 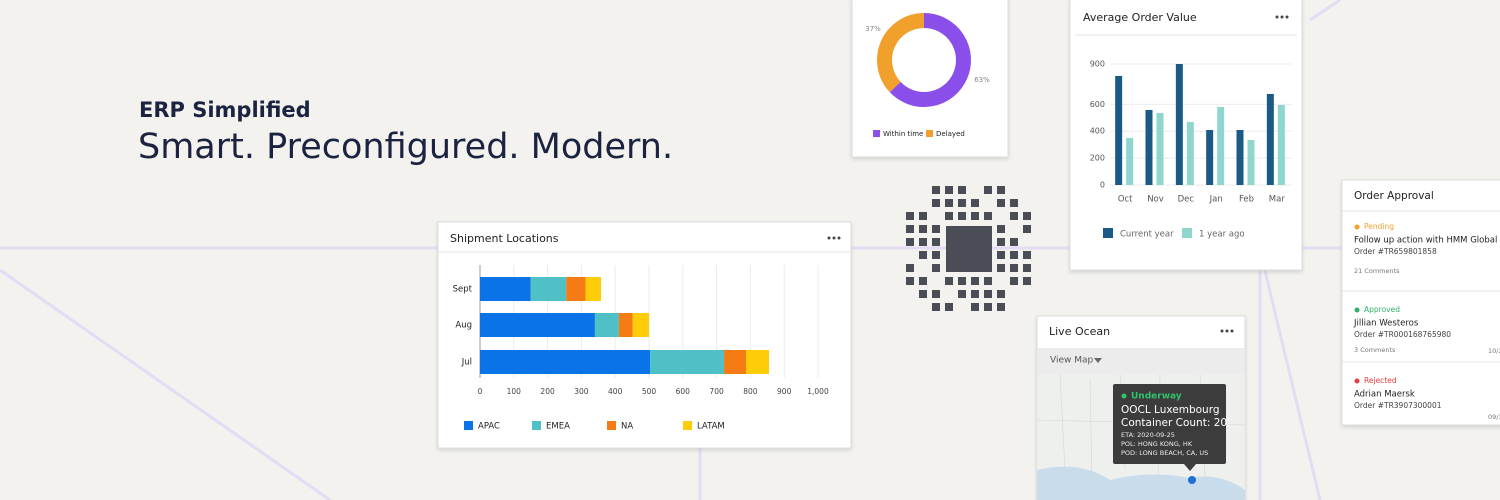 I want to click on legend-label: EMEA, so click(x=558, y=427).